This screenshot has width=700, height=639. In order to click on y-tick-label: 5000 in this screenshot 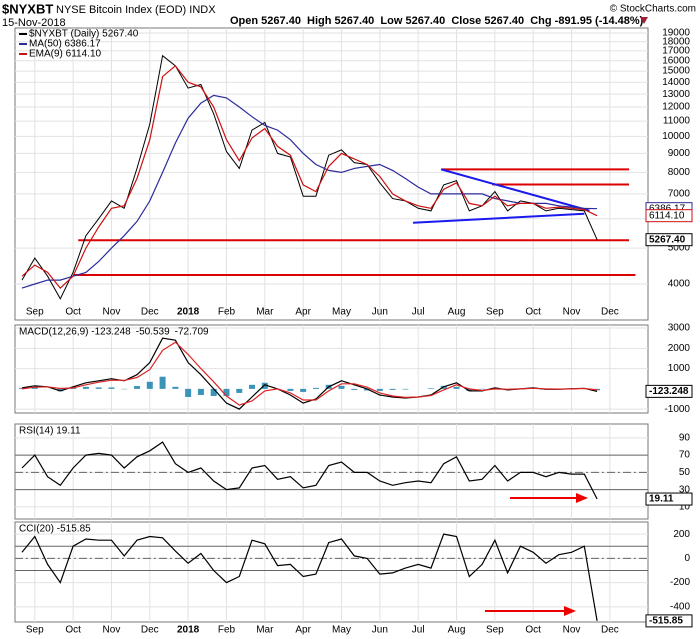, I will do `click(679, 248)`.